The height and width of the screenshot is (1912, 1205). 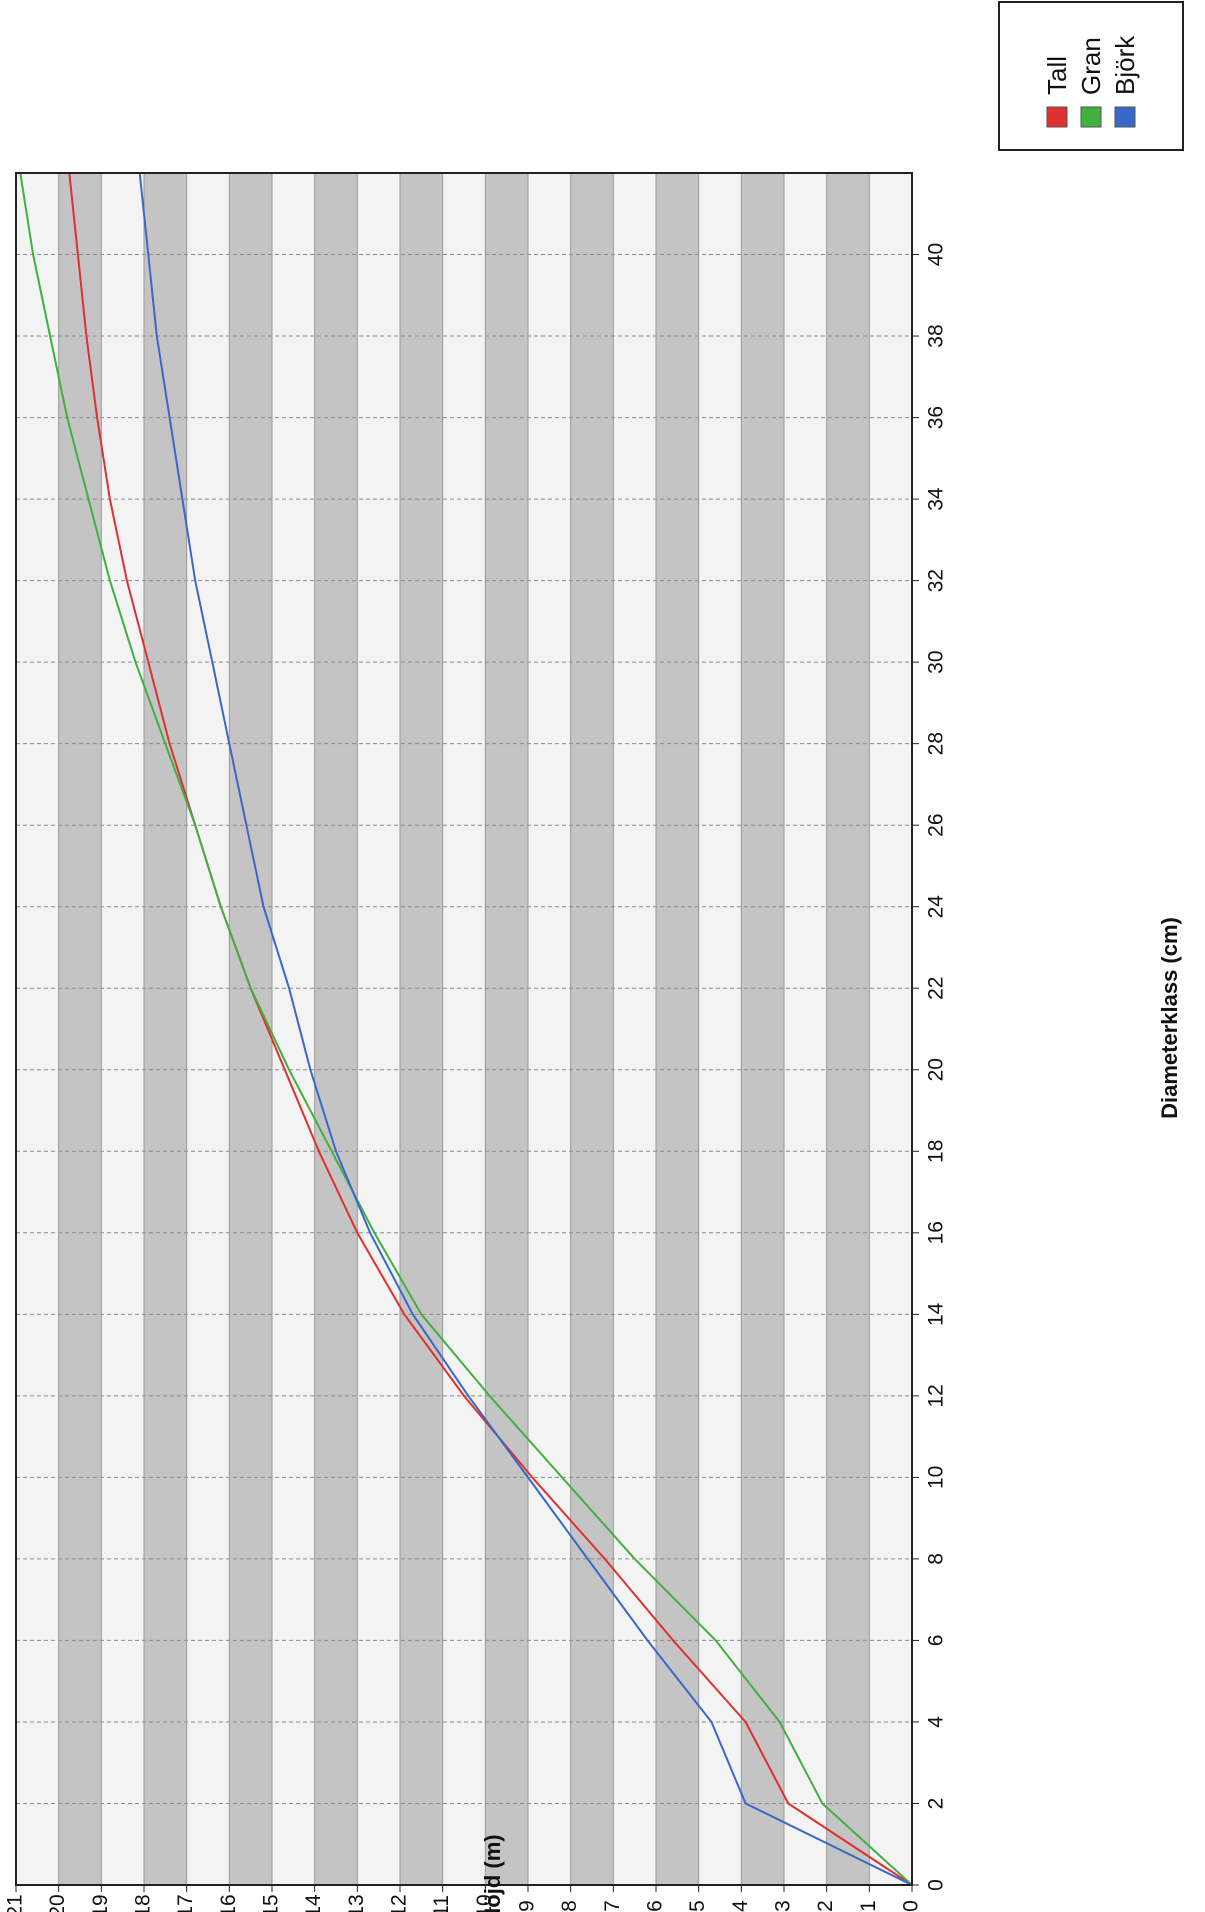 What do you see at coordinates (441, 1903) in the screenshot?
I see `y-tick-label: 11` at bounding box center [441, 1903].